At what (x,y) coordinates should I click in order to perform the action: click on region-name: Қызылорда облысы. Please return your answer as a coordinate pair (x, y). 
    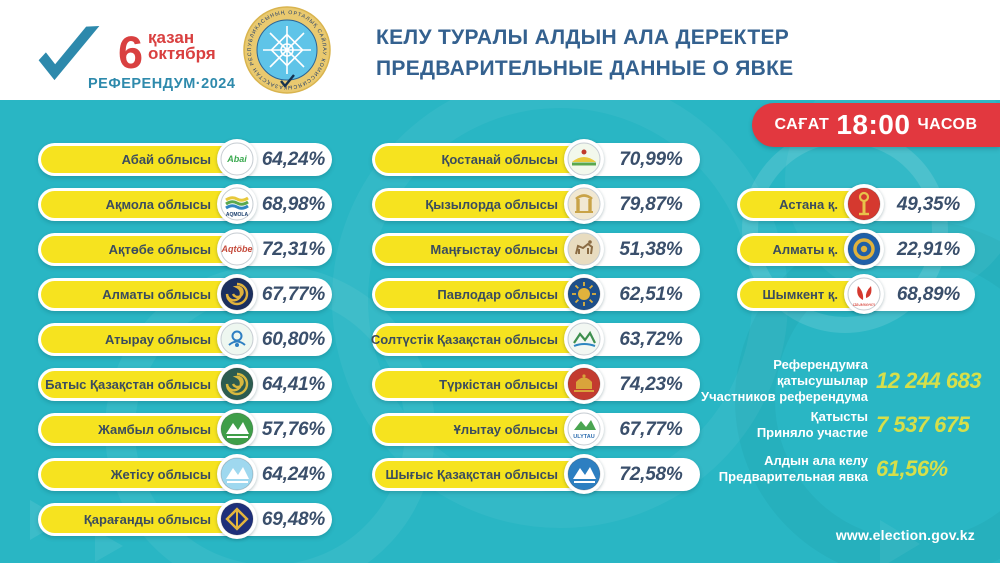
    Looking at the image, I should click on (491, 204).